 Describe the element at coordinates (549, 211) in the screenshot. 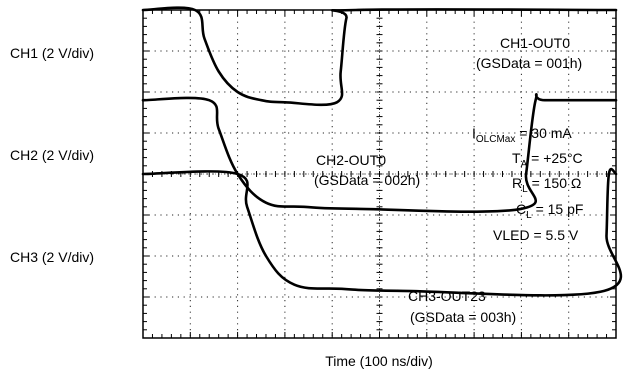

I see `condition-cl: CL = 15 pF` at that location.